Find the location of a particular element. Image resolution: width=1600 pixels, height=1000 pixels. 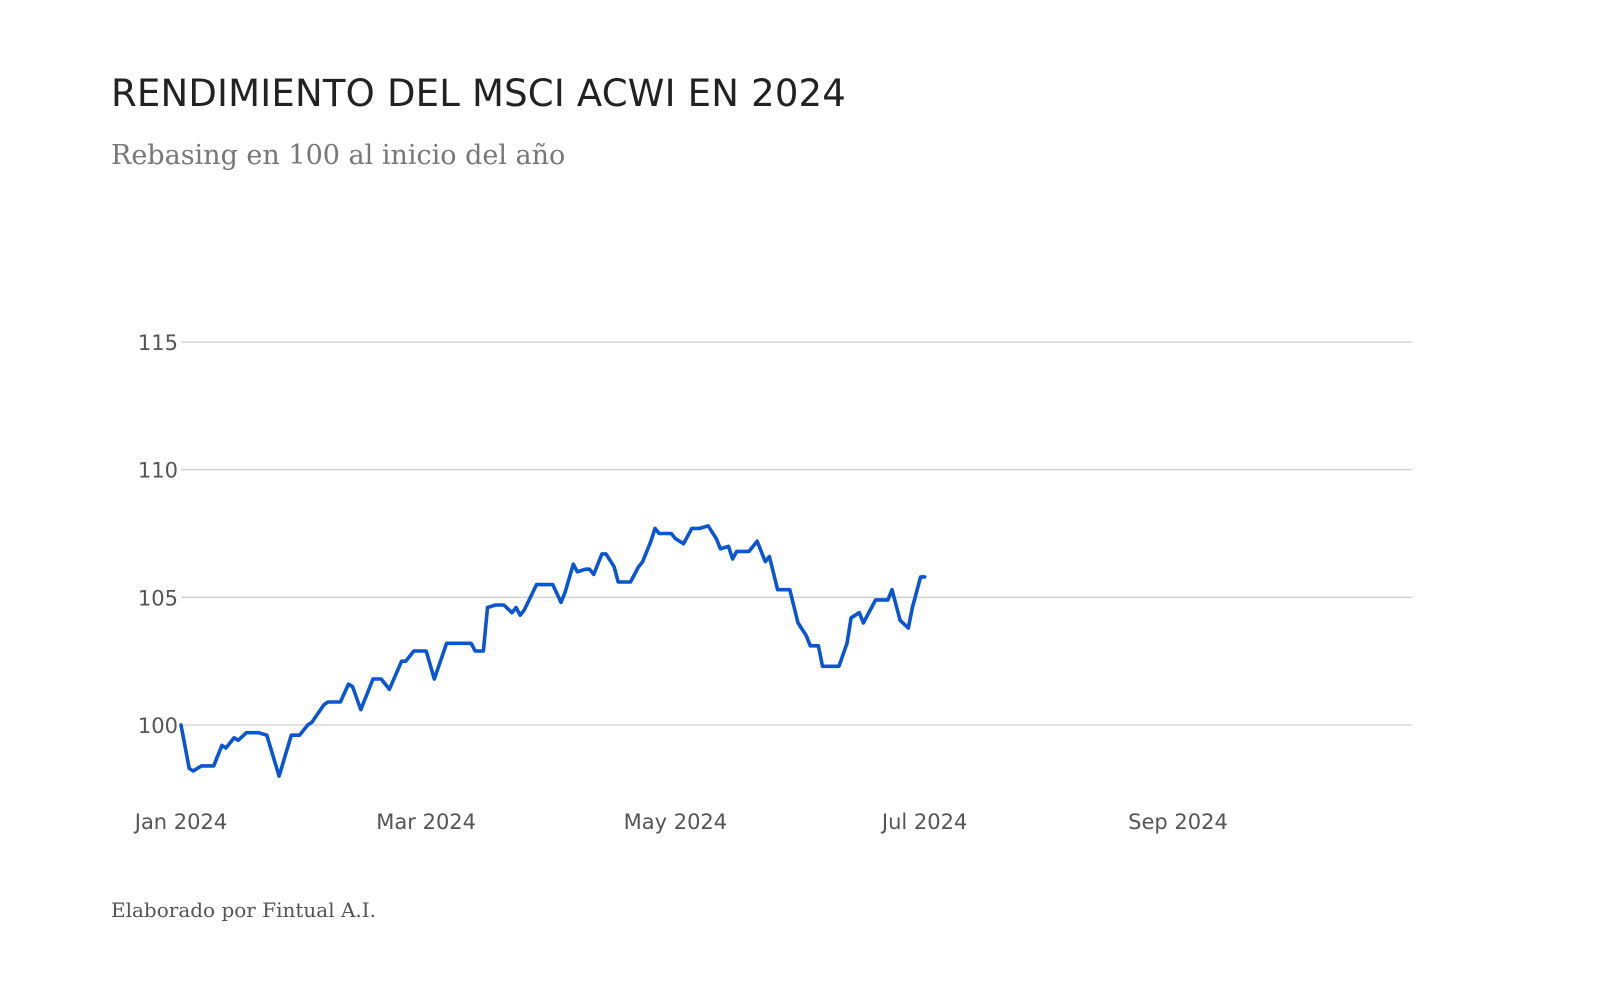

y-tick-label: 105 is located at coordinates (158, 598).